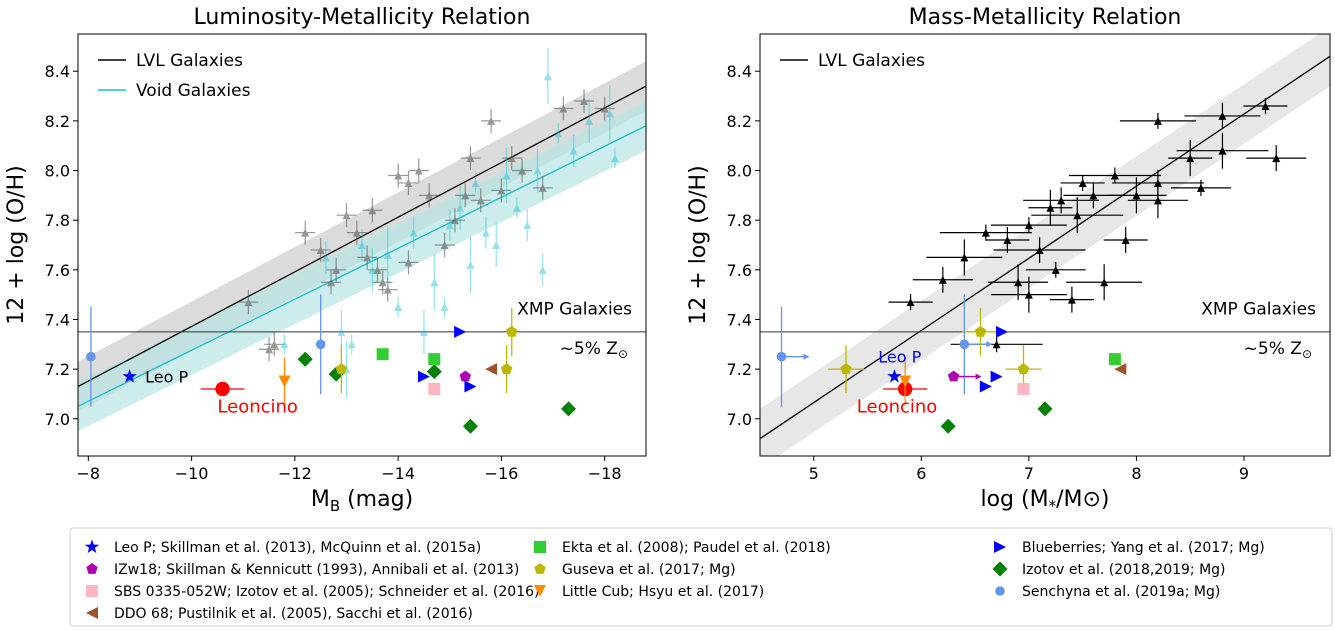 The width and height of the screenshot is (1335, 630). Describe the element at coordinates (649, 570) in the screenshot. I see `shared-legend-label: Guseva et al. (2017; Mg)` at that location.